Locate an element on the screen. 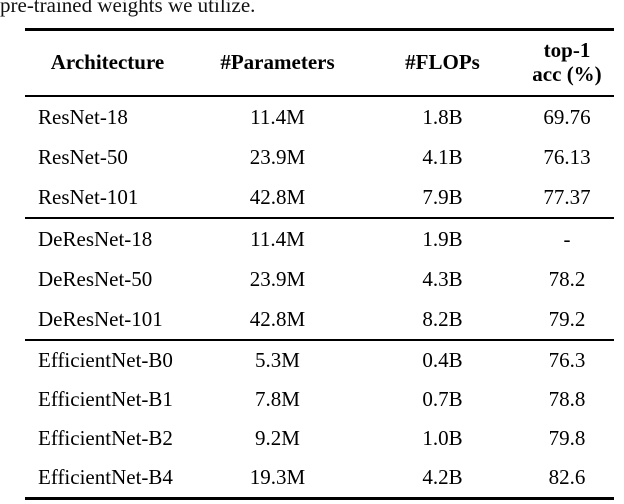 Image resolution: width=624 pixels, height=504 pixels. cell-flops: 1.0B is located at coordinates (442, 438).